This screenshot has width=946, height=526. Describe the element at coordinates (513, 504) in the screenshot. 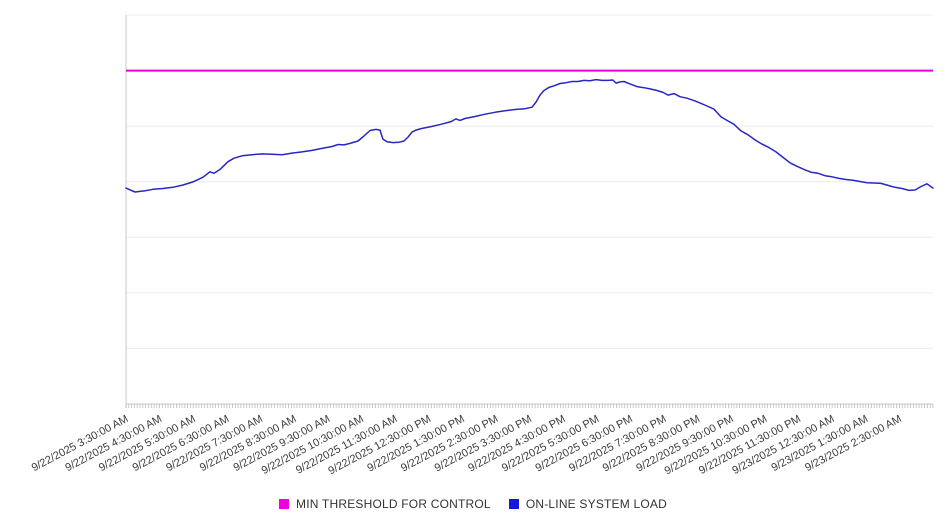

I see `legend-swatch-load-icon` at that location.